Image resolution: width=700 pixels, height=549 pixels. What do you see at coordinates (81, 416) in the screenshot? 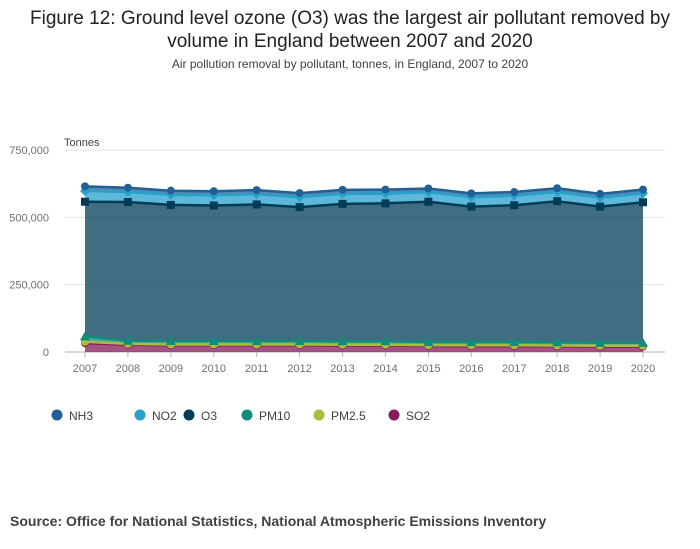
I see `legend-label-nh3: NH3` at bounding box center [81, 416].